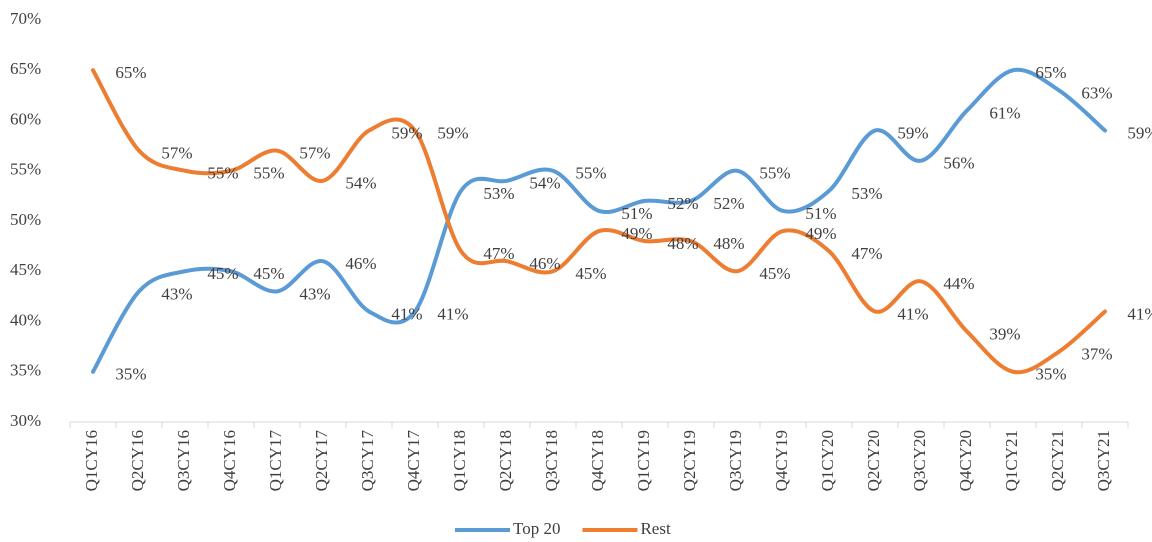 This screenshot has width=1152, height=542. What do you see at coordinates (1096, 354) in the screenshot?
I see `data-label: 37%` at bounding box center [1096, 354].